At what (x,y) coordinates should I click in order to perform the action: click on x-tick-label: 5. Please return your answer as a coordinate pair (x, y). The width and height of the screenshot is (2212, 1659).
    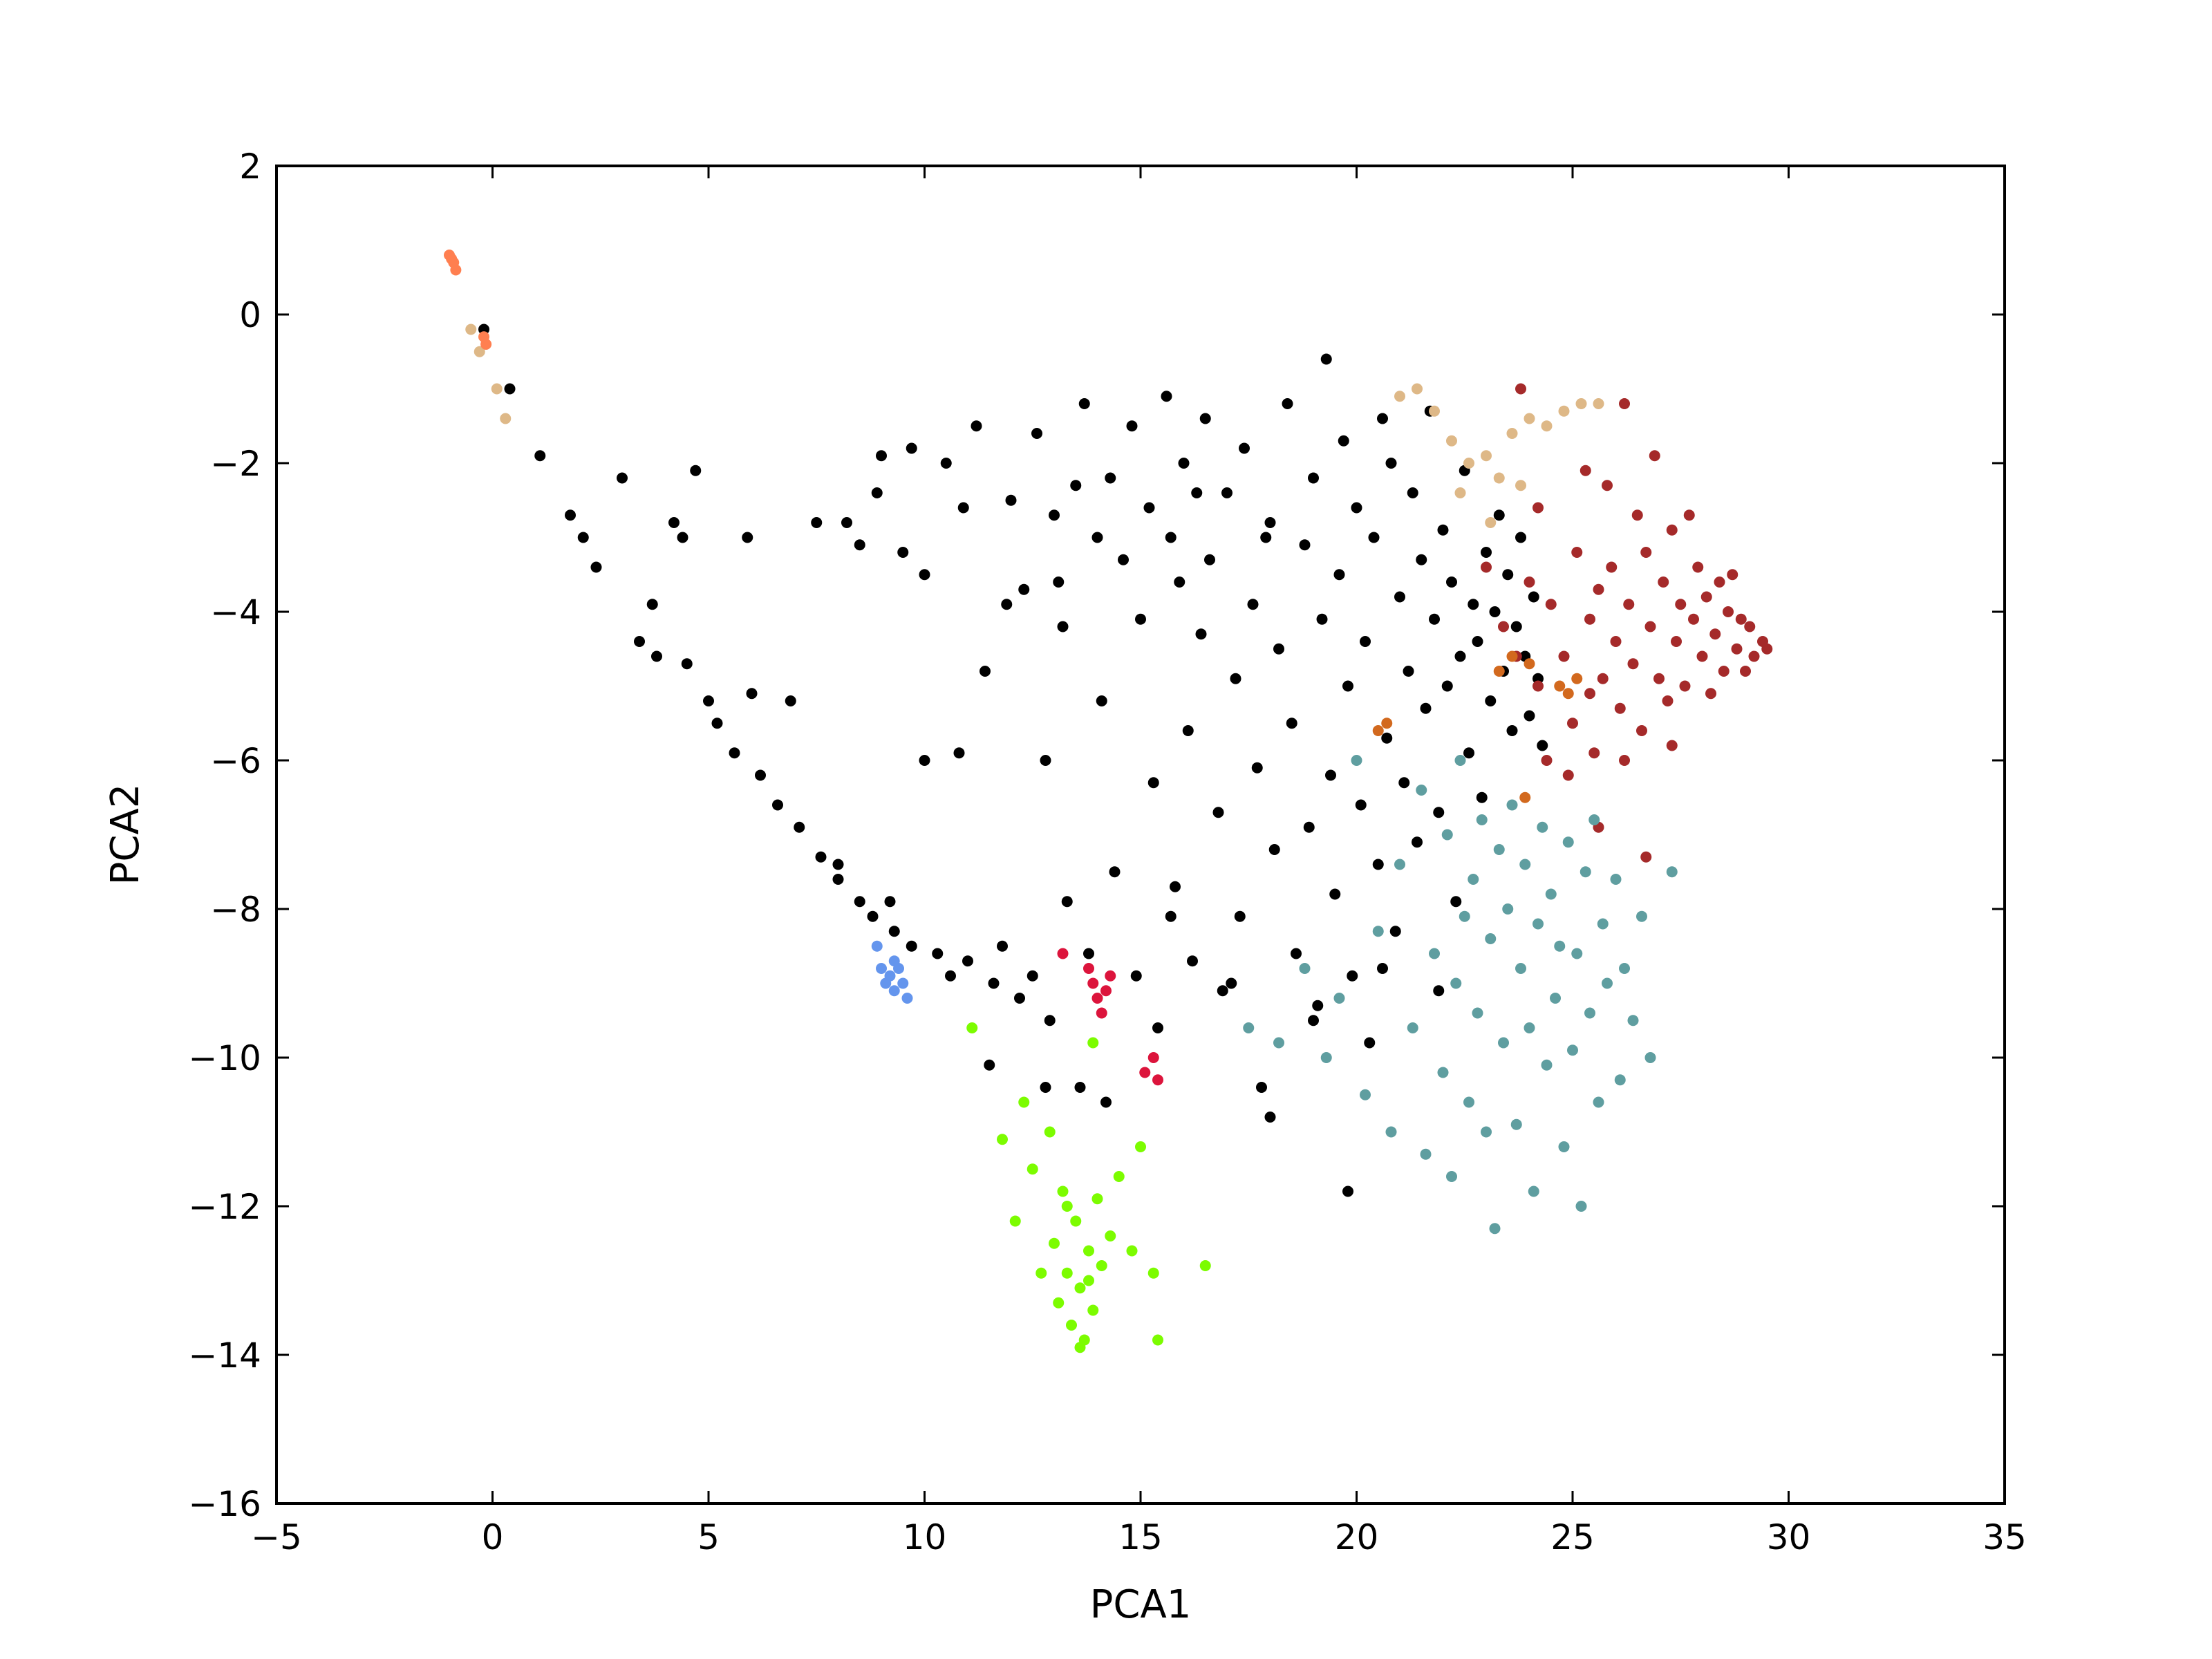
    Looking at the image, I should click on (709, 1537).